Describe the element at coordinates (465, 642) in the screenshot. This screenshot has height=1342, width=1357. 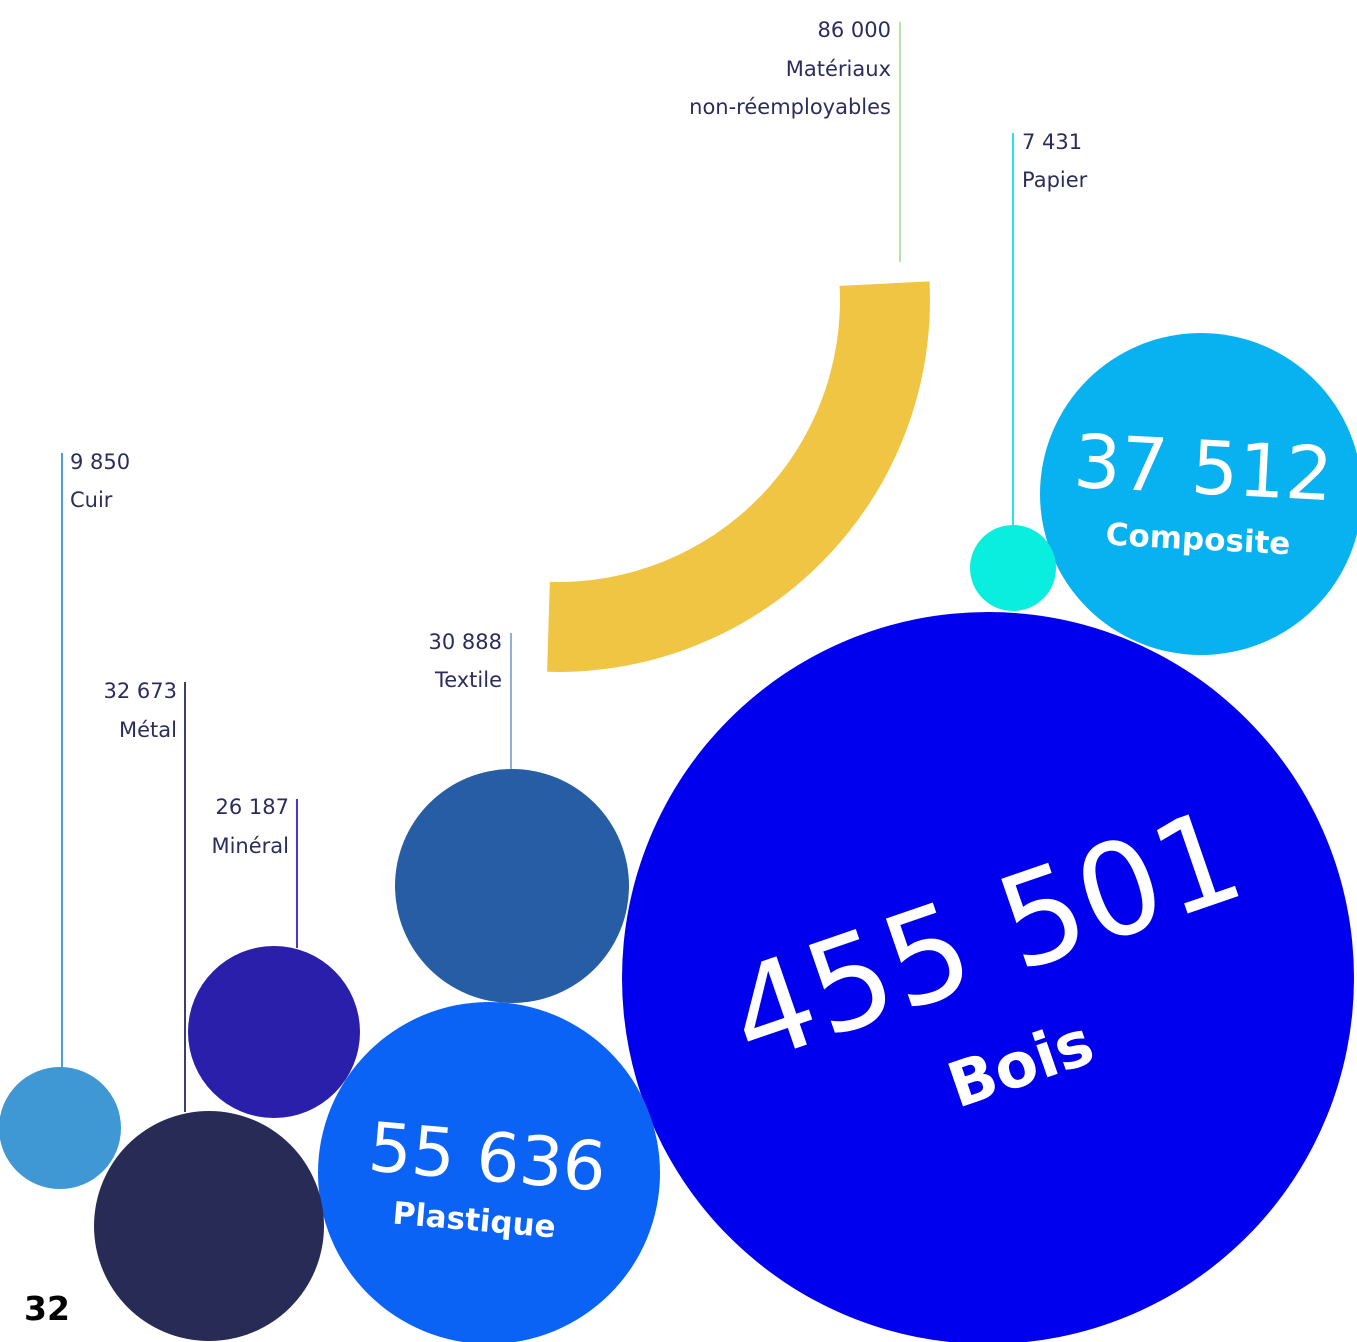
I see `value-label-textile: 30 888` at that location.